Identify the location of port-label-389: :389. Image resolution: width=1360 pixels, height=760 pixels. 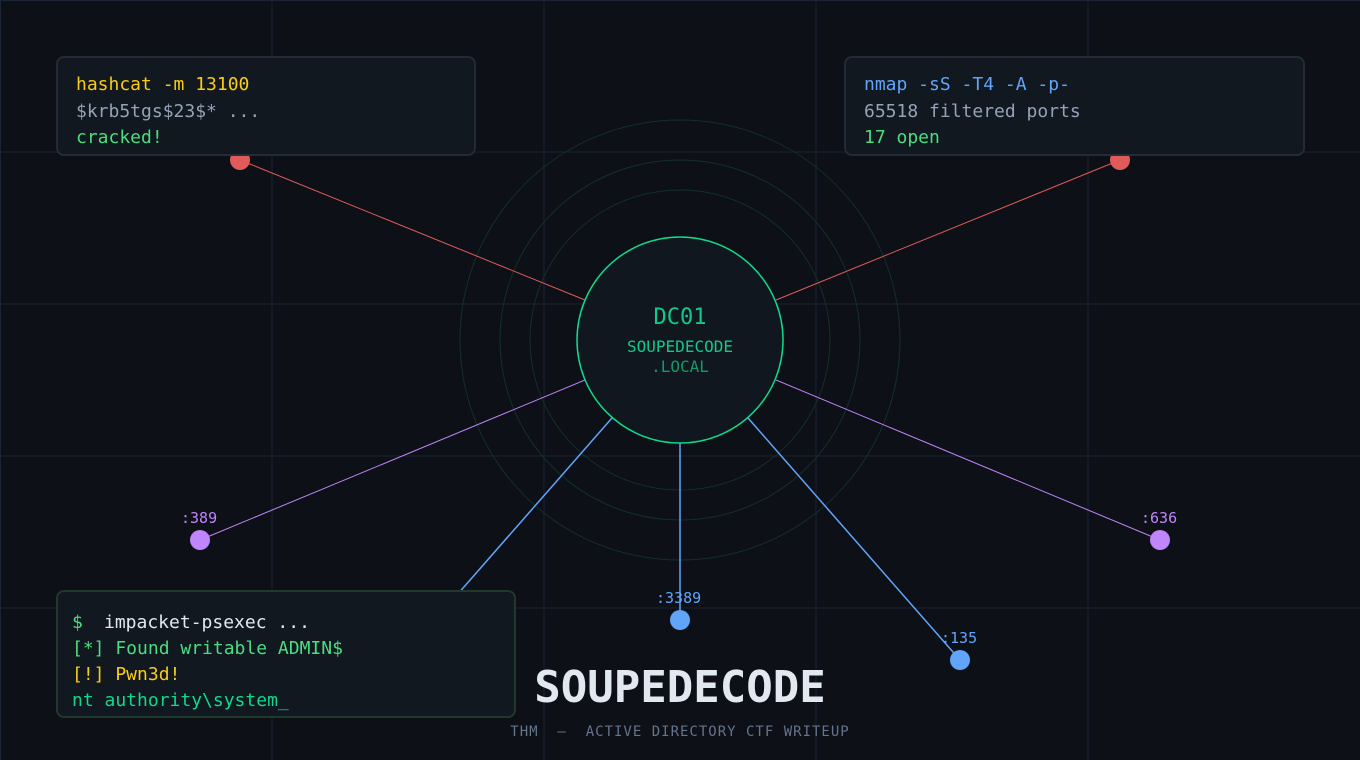
(199, 518).